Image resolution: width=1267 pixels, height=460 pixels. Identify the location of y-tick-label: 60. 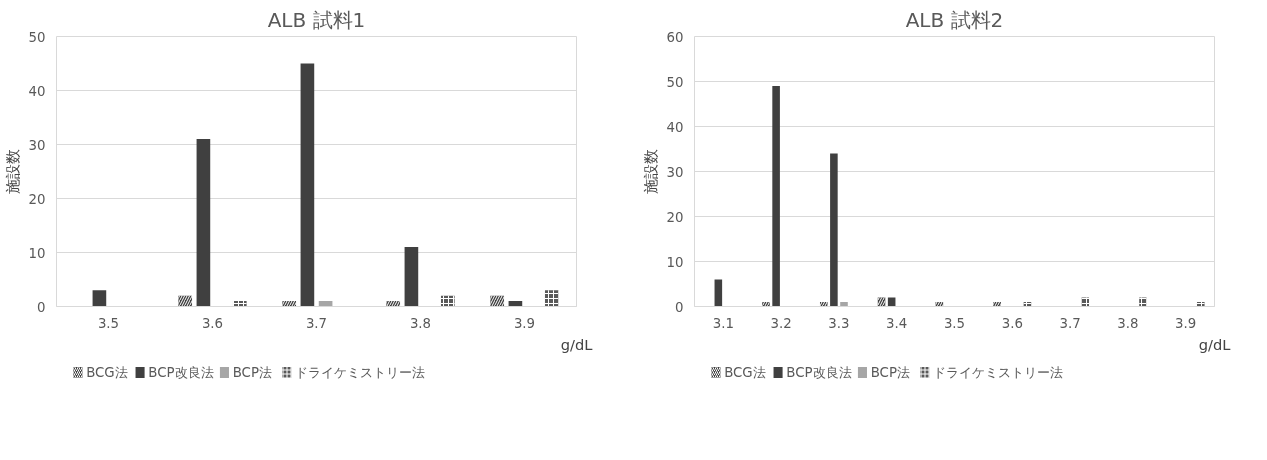
(675, 37).